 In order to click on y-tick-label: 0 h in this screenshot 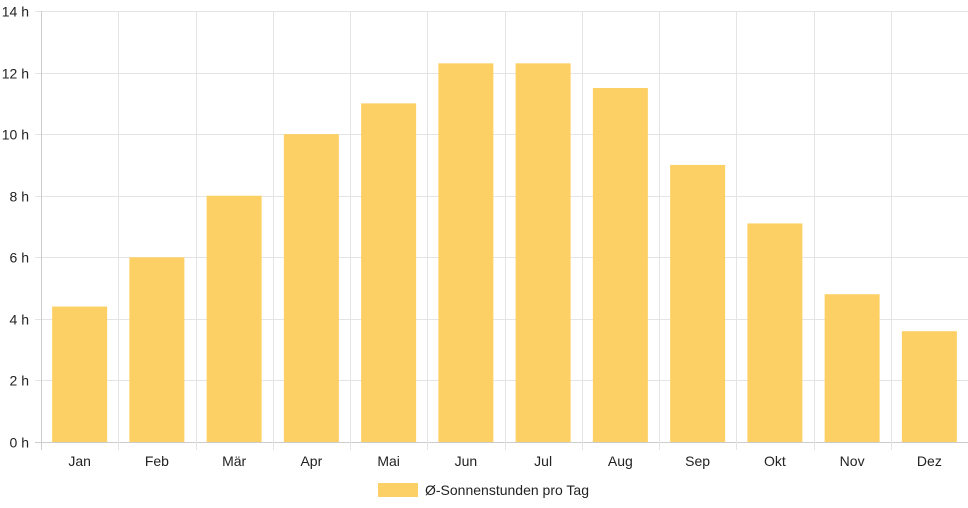, I will do `click(19, 443)`.